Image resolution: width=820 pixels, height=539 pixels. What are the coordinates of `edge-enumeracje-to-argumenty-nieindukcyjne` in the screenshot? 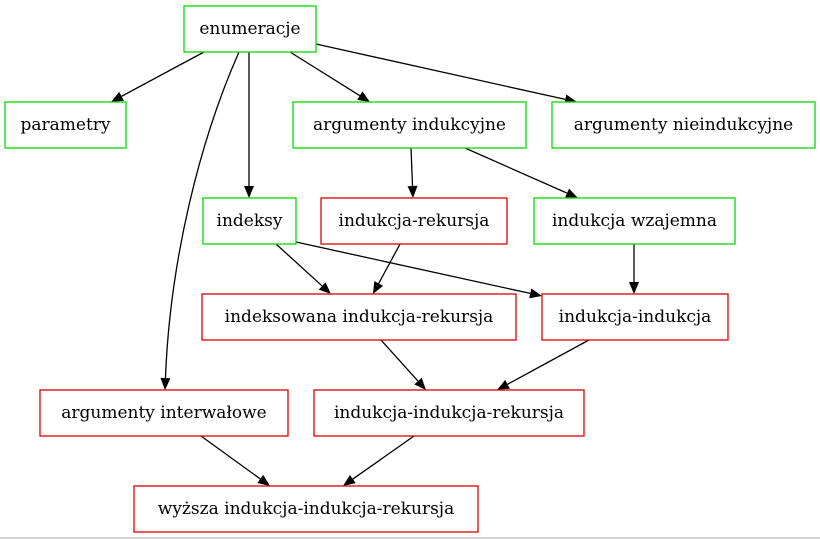 It's located at (446, 74).